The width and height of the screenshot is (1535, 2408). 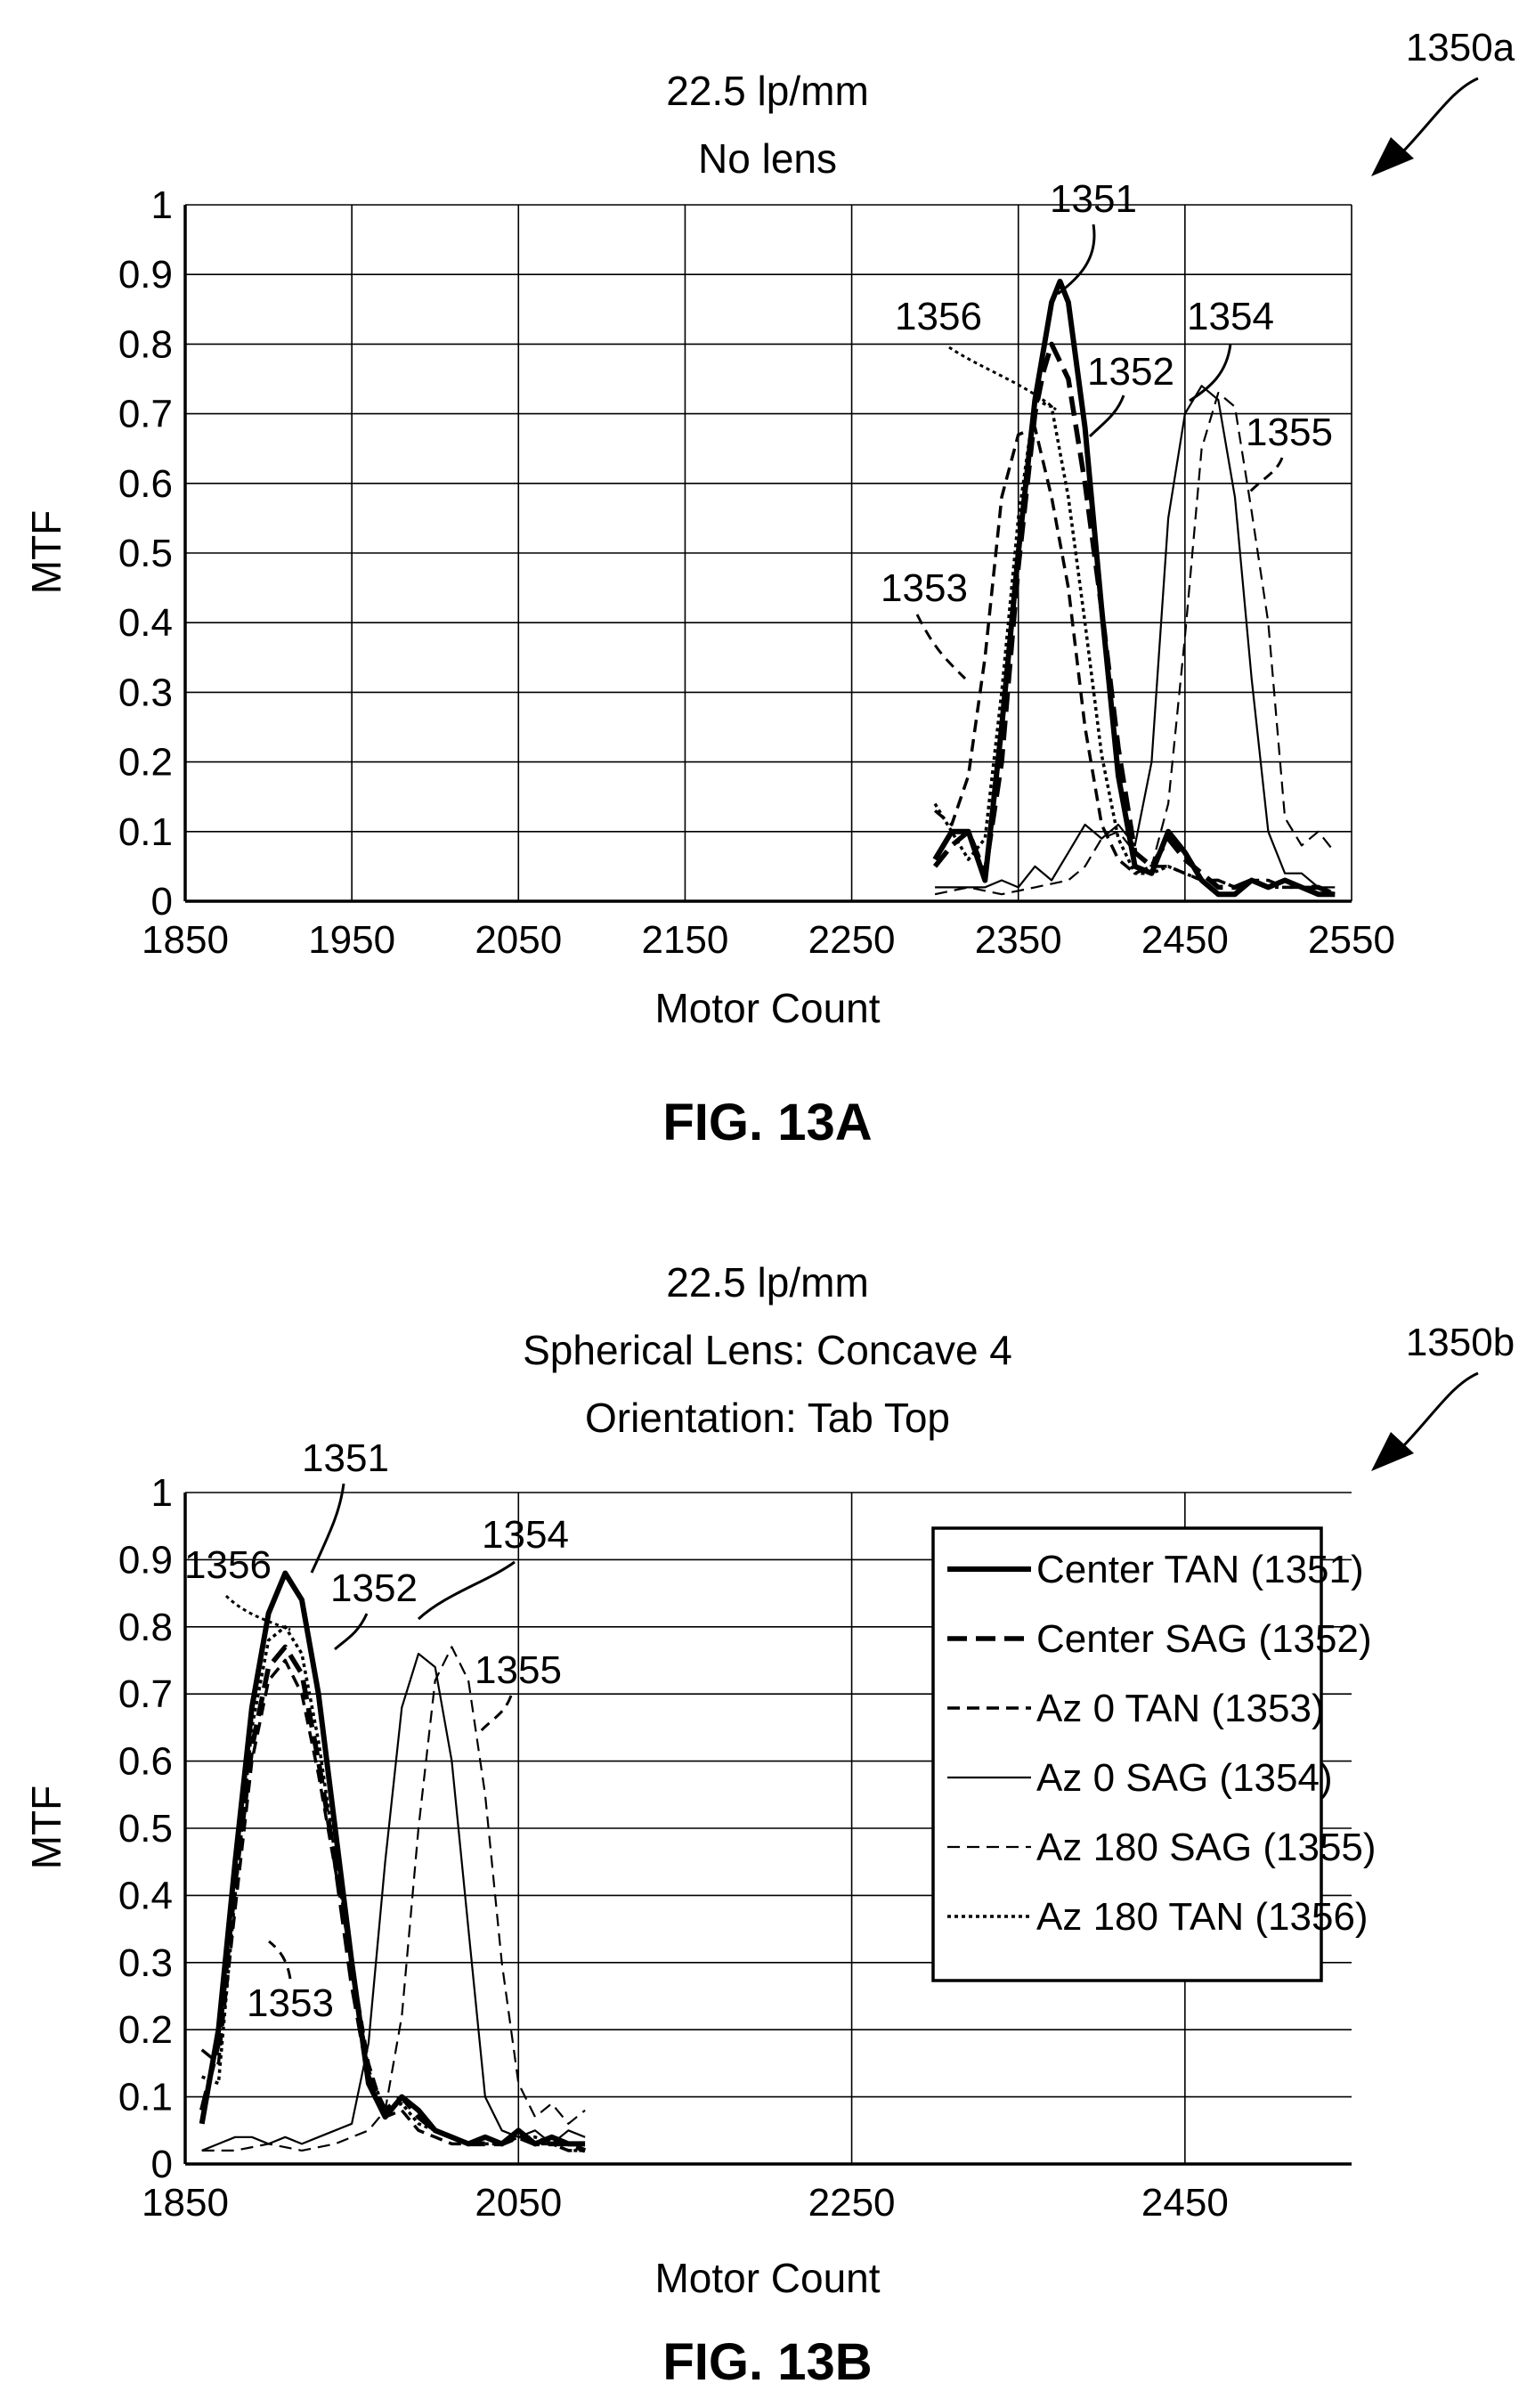 I want to click on x-tick-label: 2550, so click(x=1352, y=940).